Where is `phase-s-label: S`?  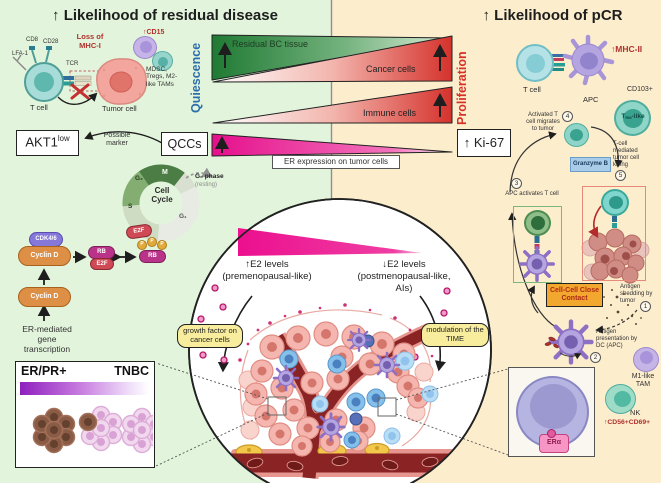 phase-s-label: S is located at coordinates (130, 206).